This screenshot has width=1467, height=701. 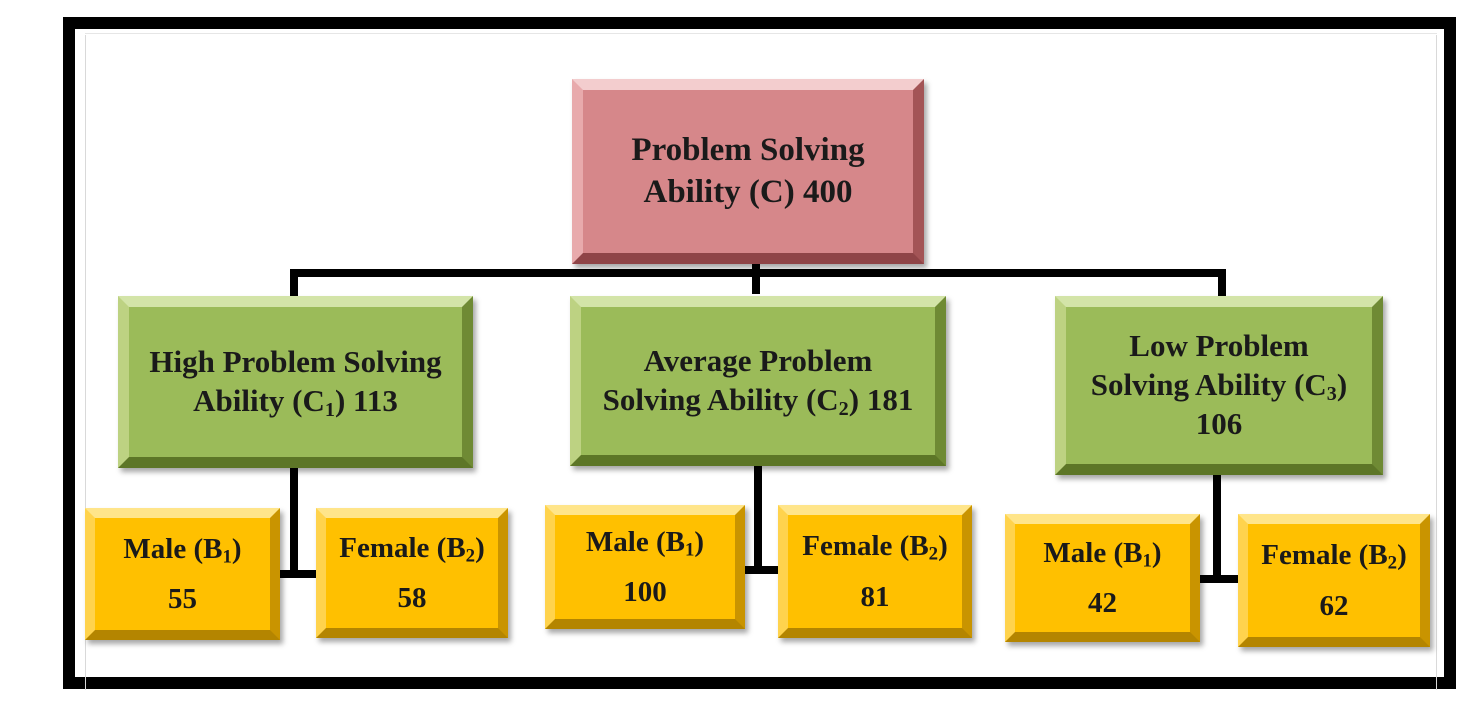 I want to click on group-high-line-2-value: ) 113, so click(x=366, y=400).